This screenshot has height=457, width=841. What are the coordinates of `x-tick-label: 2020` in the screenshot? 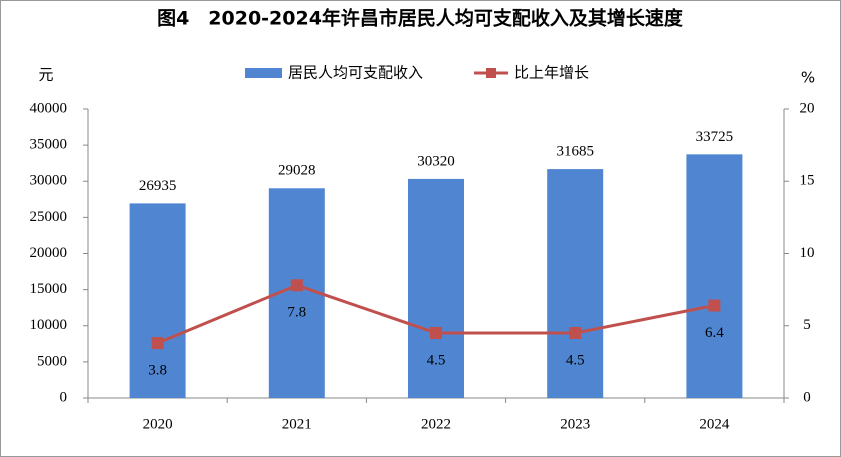 It's located at (158, 424).